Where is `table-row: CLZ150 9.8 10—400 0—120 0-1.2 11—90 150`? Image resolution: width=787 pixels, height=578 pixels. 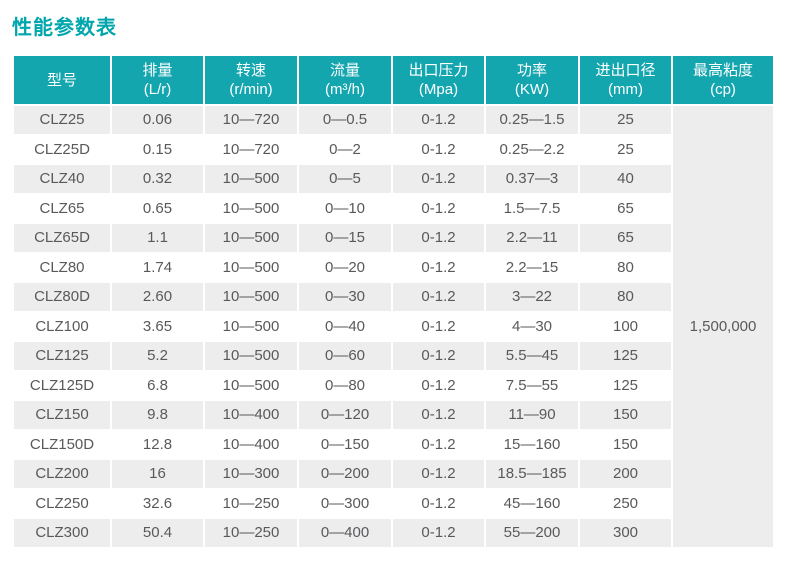
table-row: CLZ150 9.8 10—400 0—120 0-1.2 11—90 150 is located at coordinates (393, 415).